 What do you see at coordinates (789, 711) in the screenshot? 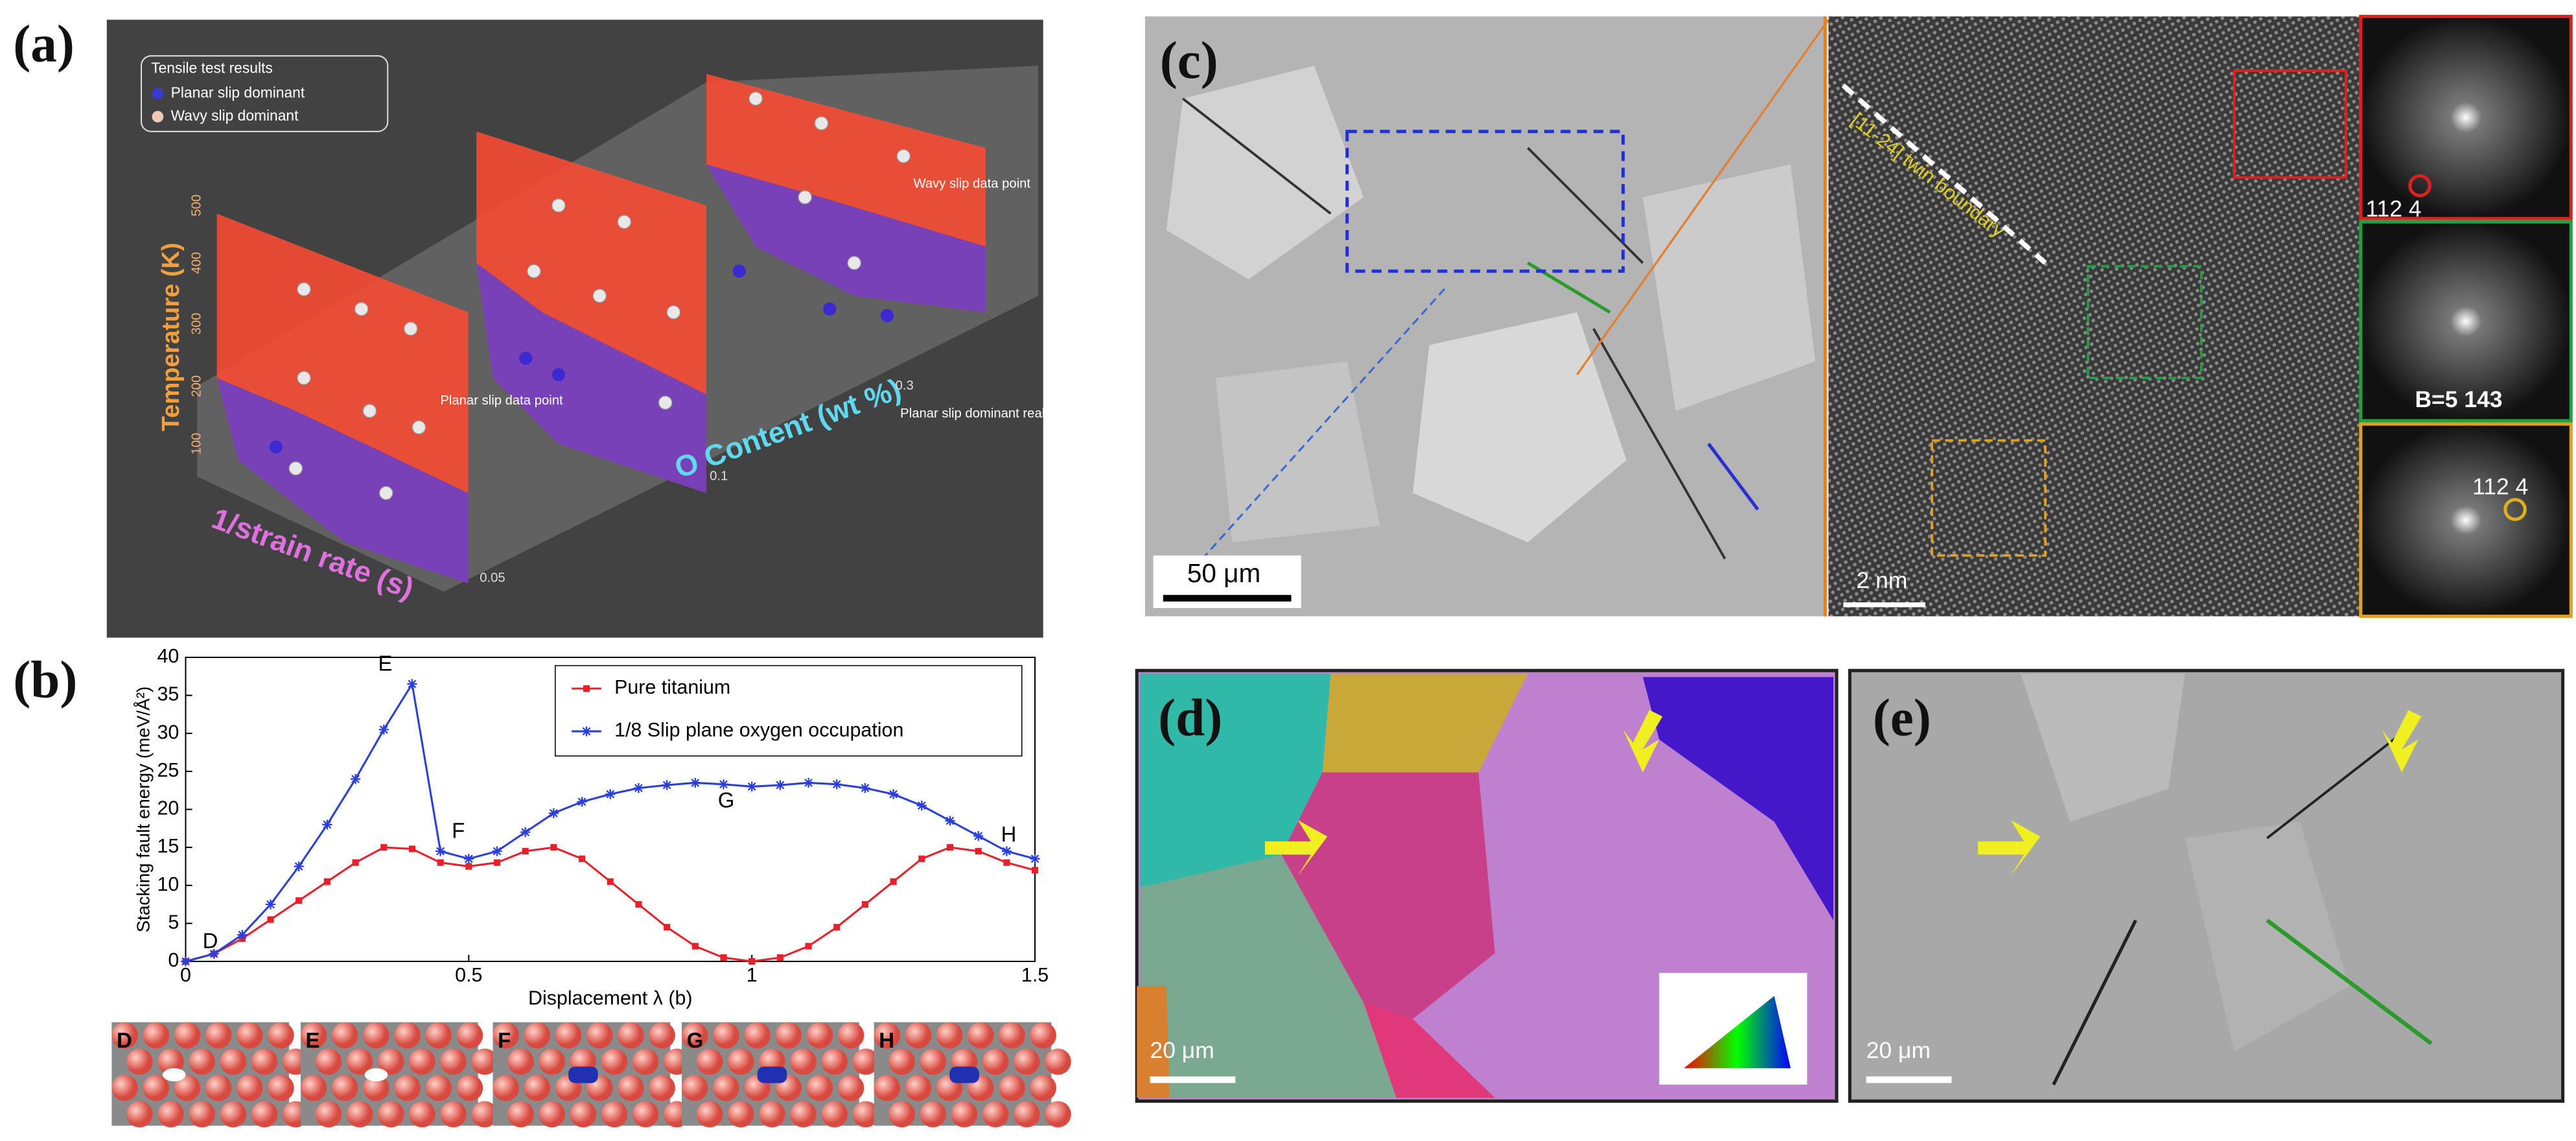
I see `legend-box` at bounding box center [789, 711].